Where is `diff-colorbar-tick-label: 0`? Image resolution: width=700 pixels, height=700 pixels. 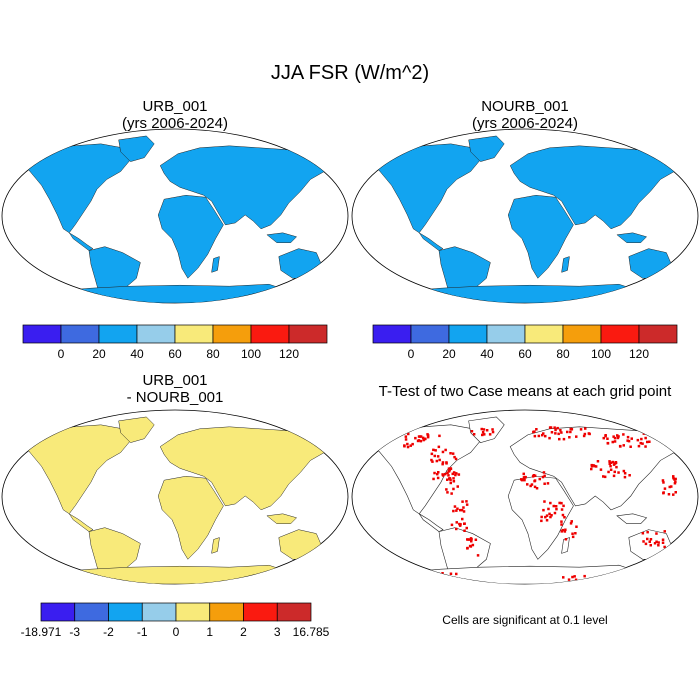
diff-colorbar-tick-label: 0 is located at coordinates (176, 632).